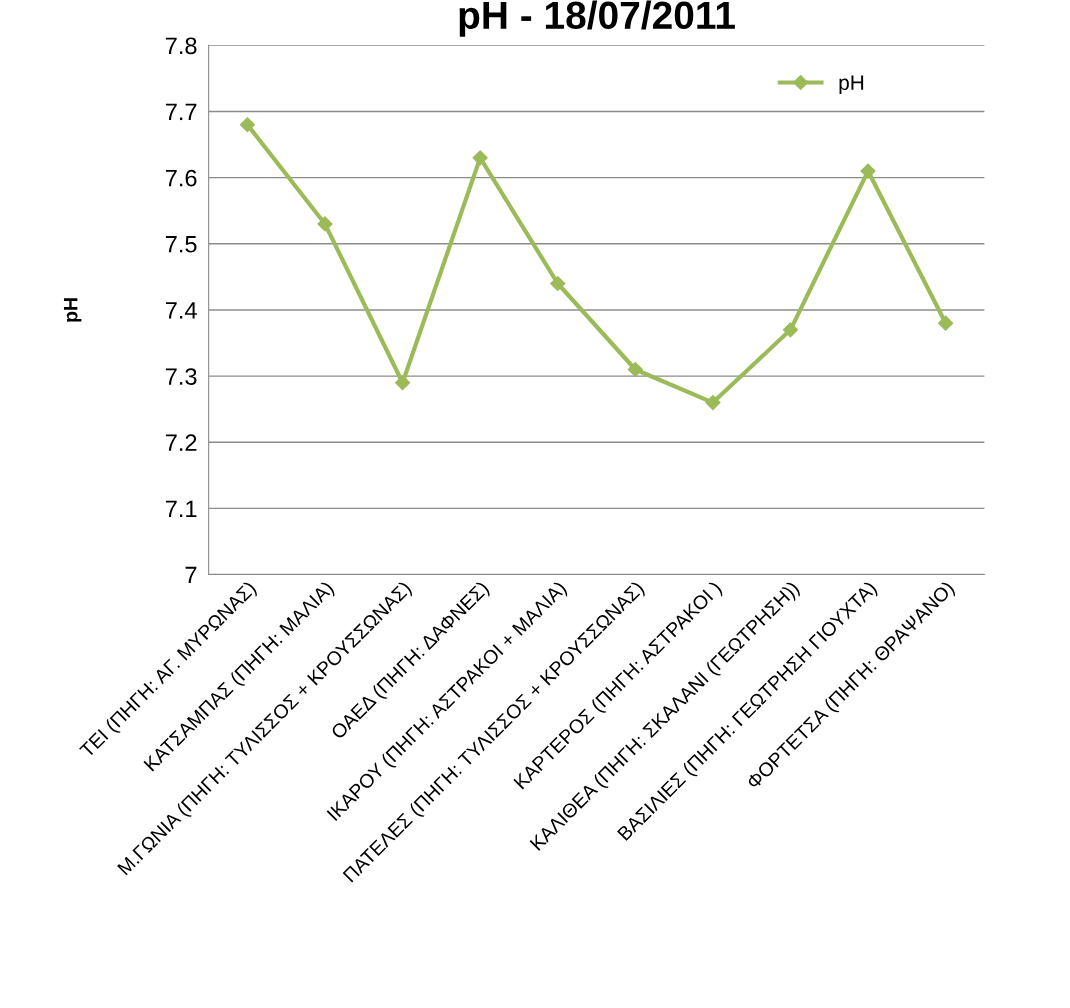 The height and width of the screenshot is (1008, 1070). I want to click on chart-title: pH - 18/07/2011, so click(597, 18).